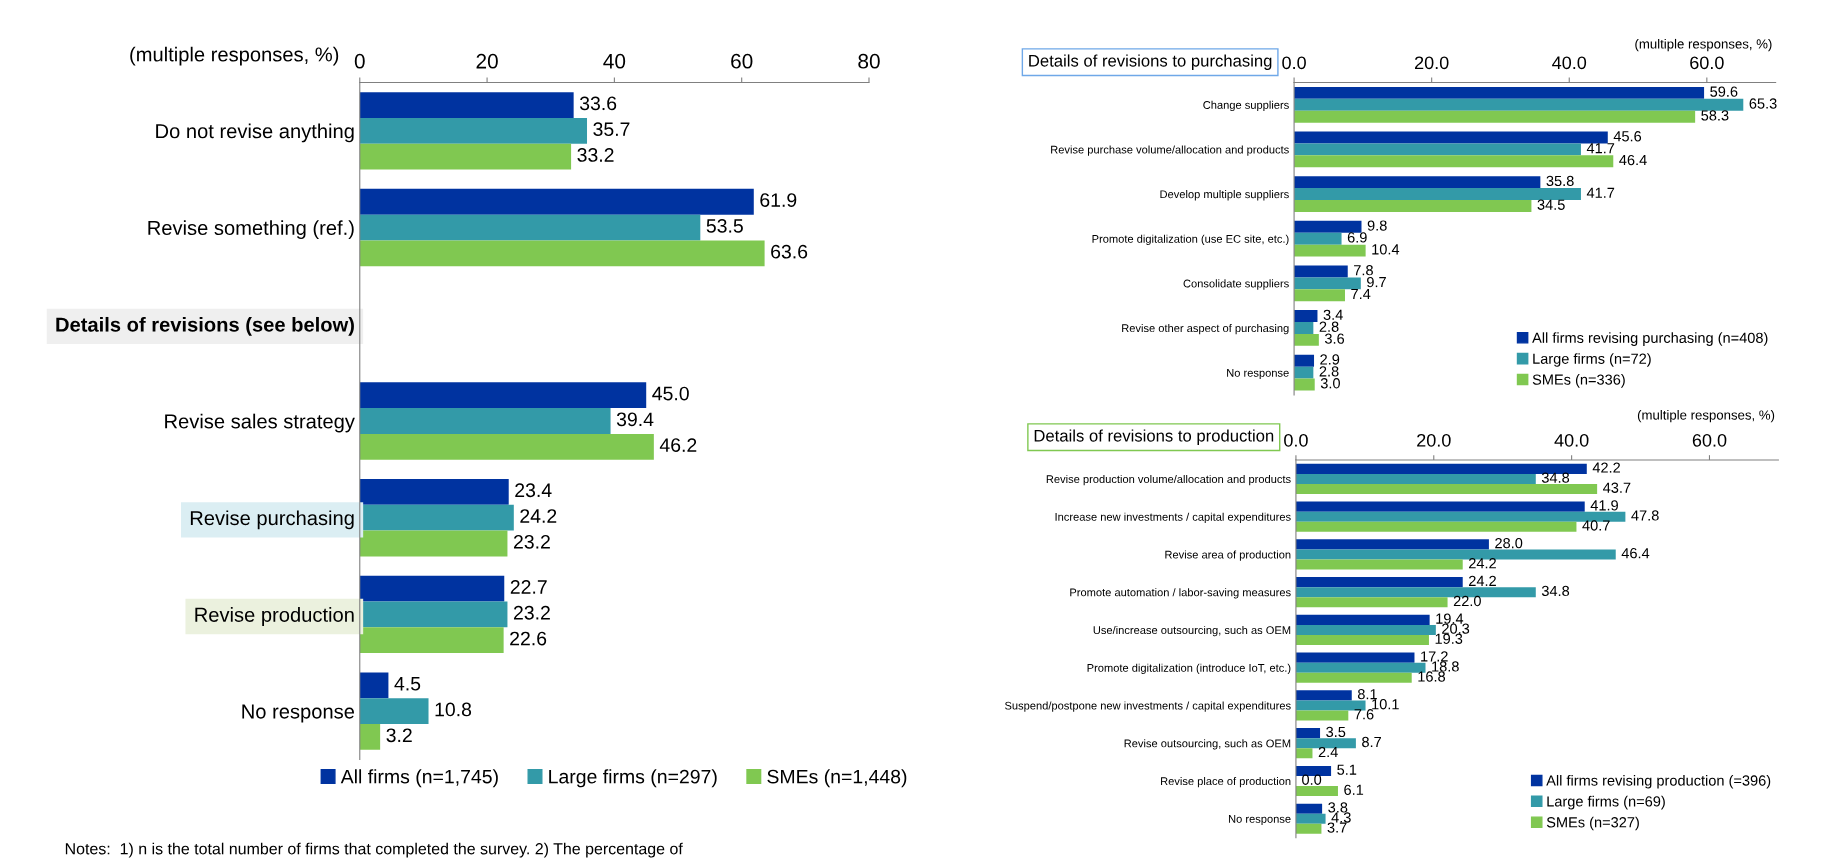 This screenshot has height=868, width=1845. What do you see at coordinates (1709, 440) in the screenshot?
I see `x-tick-label: 60.0` at bounding box center [1709, 440].